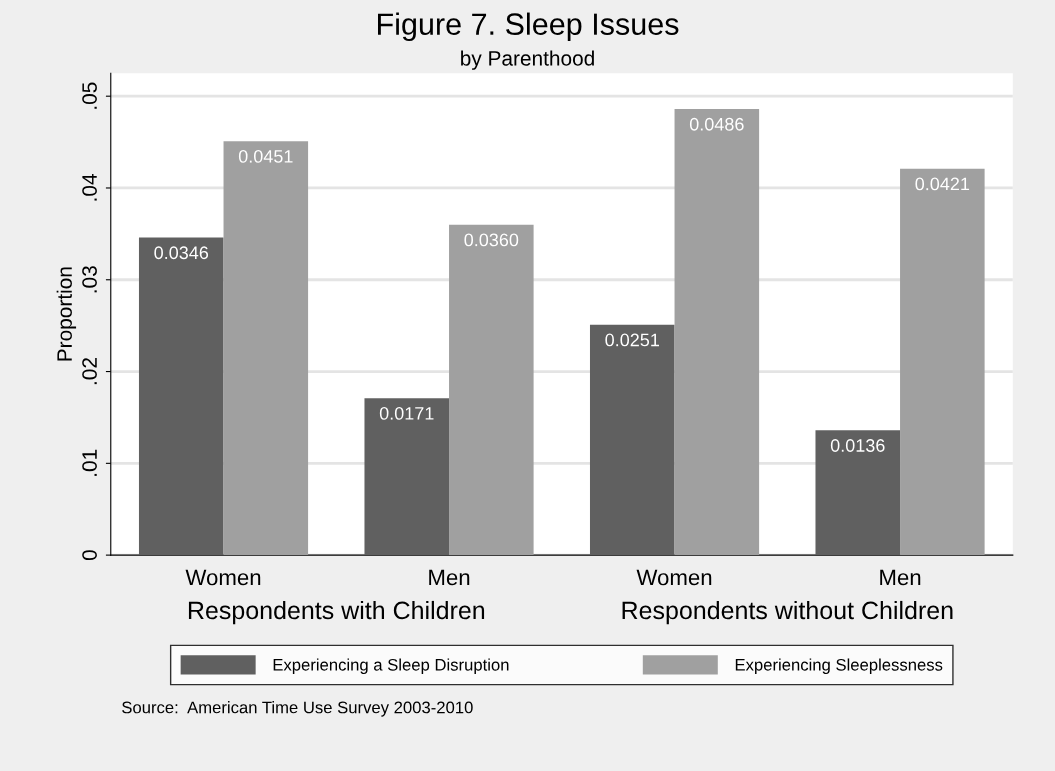 The width and height of the screenshot is (1055, 771). I want to click on y-tick-label: 0, so click(89, 555).